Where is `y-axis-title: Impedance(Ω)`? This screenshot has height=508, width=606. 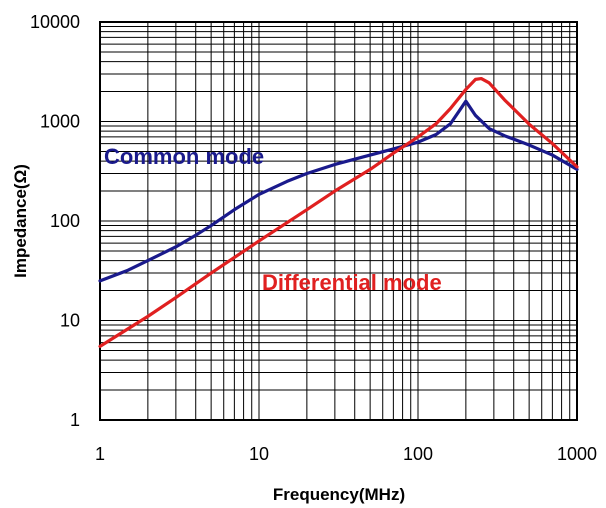 y-axis-title: Impedance(Ω) is located at coordinates (20, 221).